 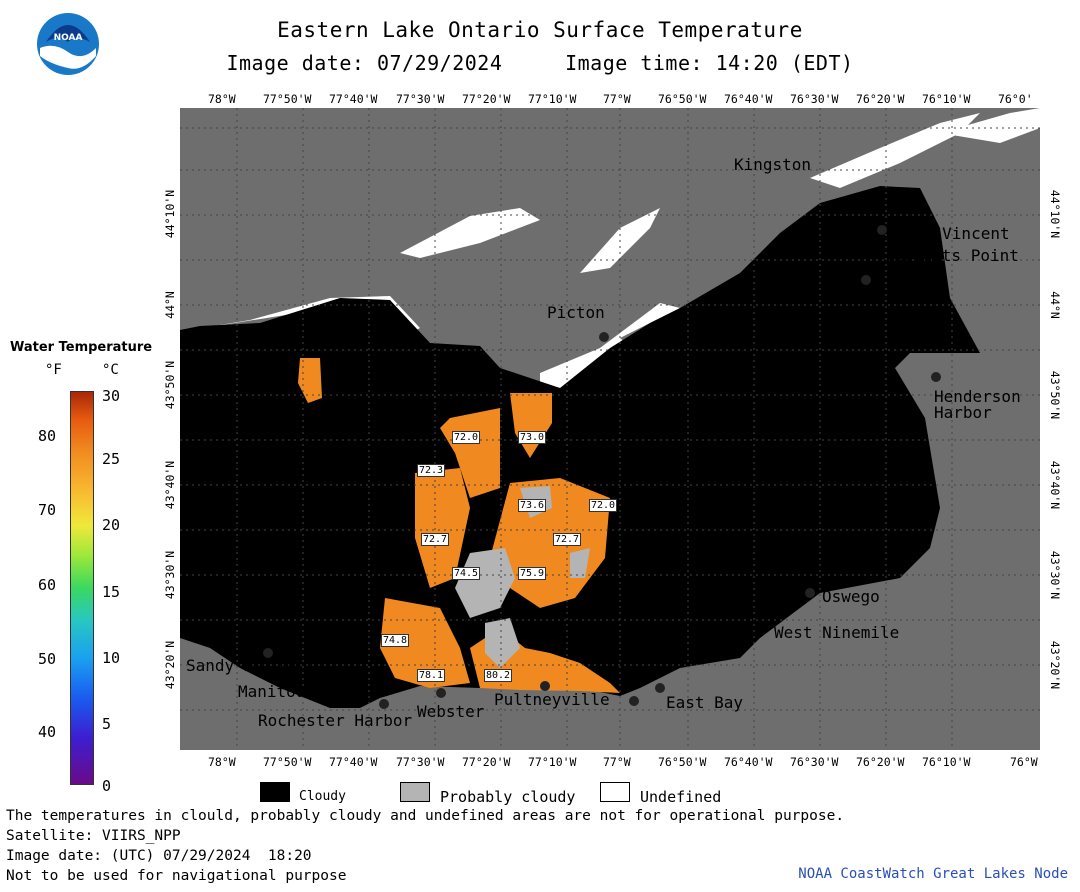 I want to click on legend-c-tick: 25, so click(x=111, y=459).